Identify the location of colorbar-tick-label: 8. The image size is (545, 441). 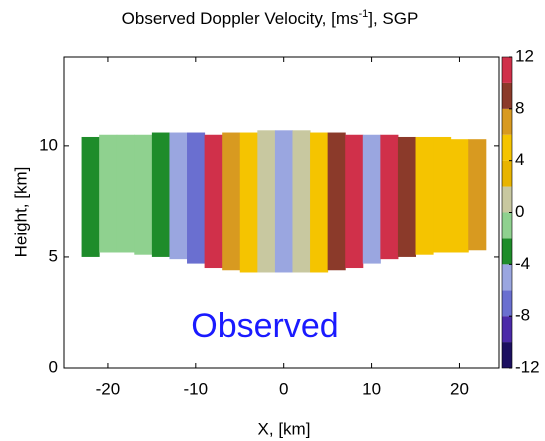
(519, 107).